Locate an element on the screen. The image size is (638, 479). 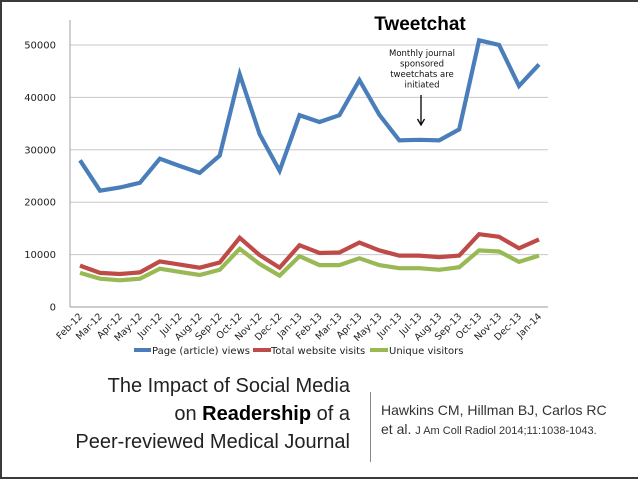
series-line-total-website-visits is located at coordinates (309, 254).